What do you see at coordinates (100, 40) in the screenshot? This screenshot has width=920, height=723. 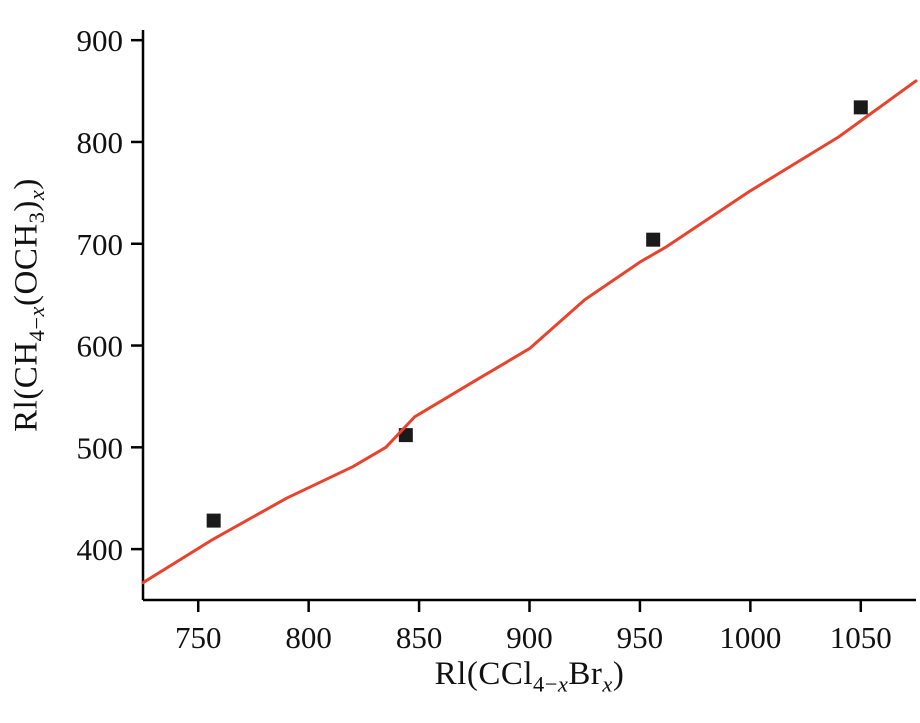 I see `y-tick-label: 900` at bounding box center [100, 40].